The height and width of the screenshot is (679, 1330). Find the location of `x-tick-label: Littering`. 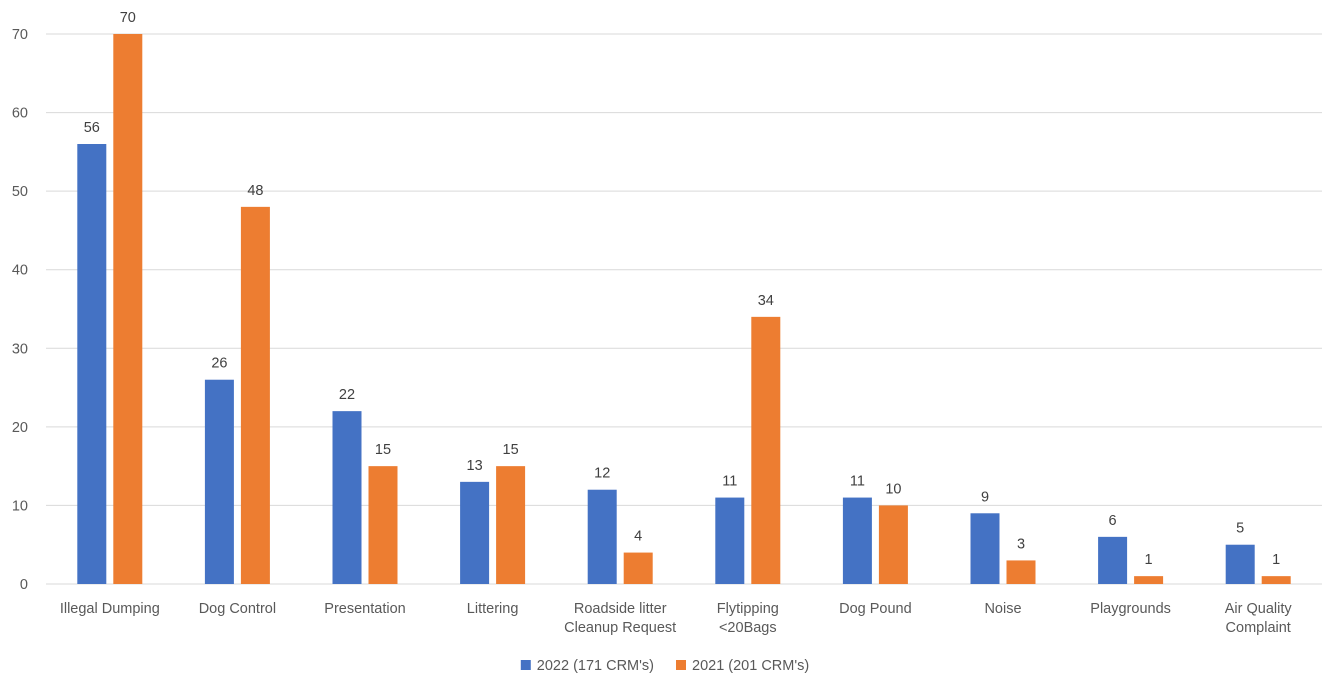

x-tick-label: Littering is located at coordinates (493, 609).